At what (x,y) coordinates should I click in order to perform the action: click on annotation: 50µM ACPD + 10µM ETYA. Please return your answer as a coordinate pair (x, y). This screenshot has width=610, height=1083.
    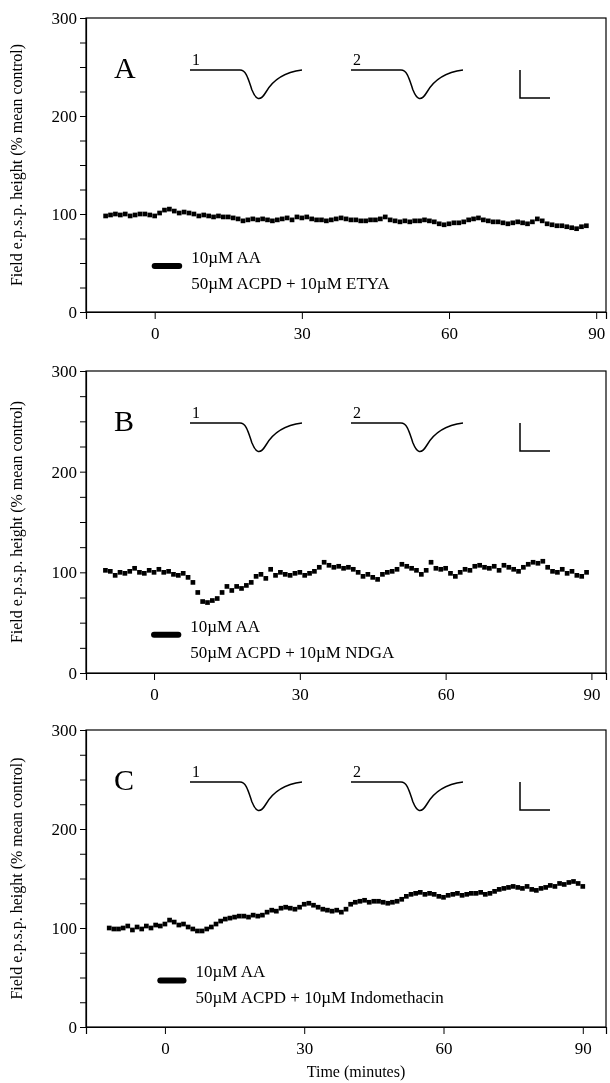
    Looking at the image, I should click on (291, 283).